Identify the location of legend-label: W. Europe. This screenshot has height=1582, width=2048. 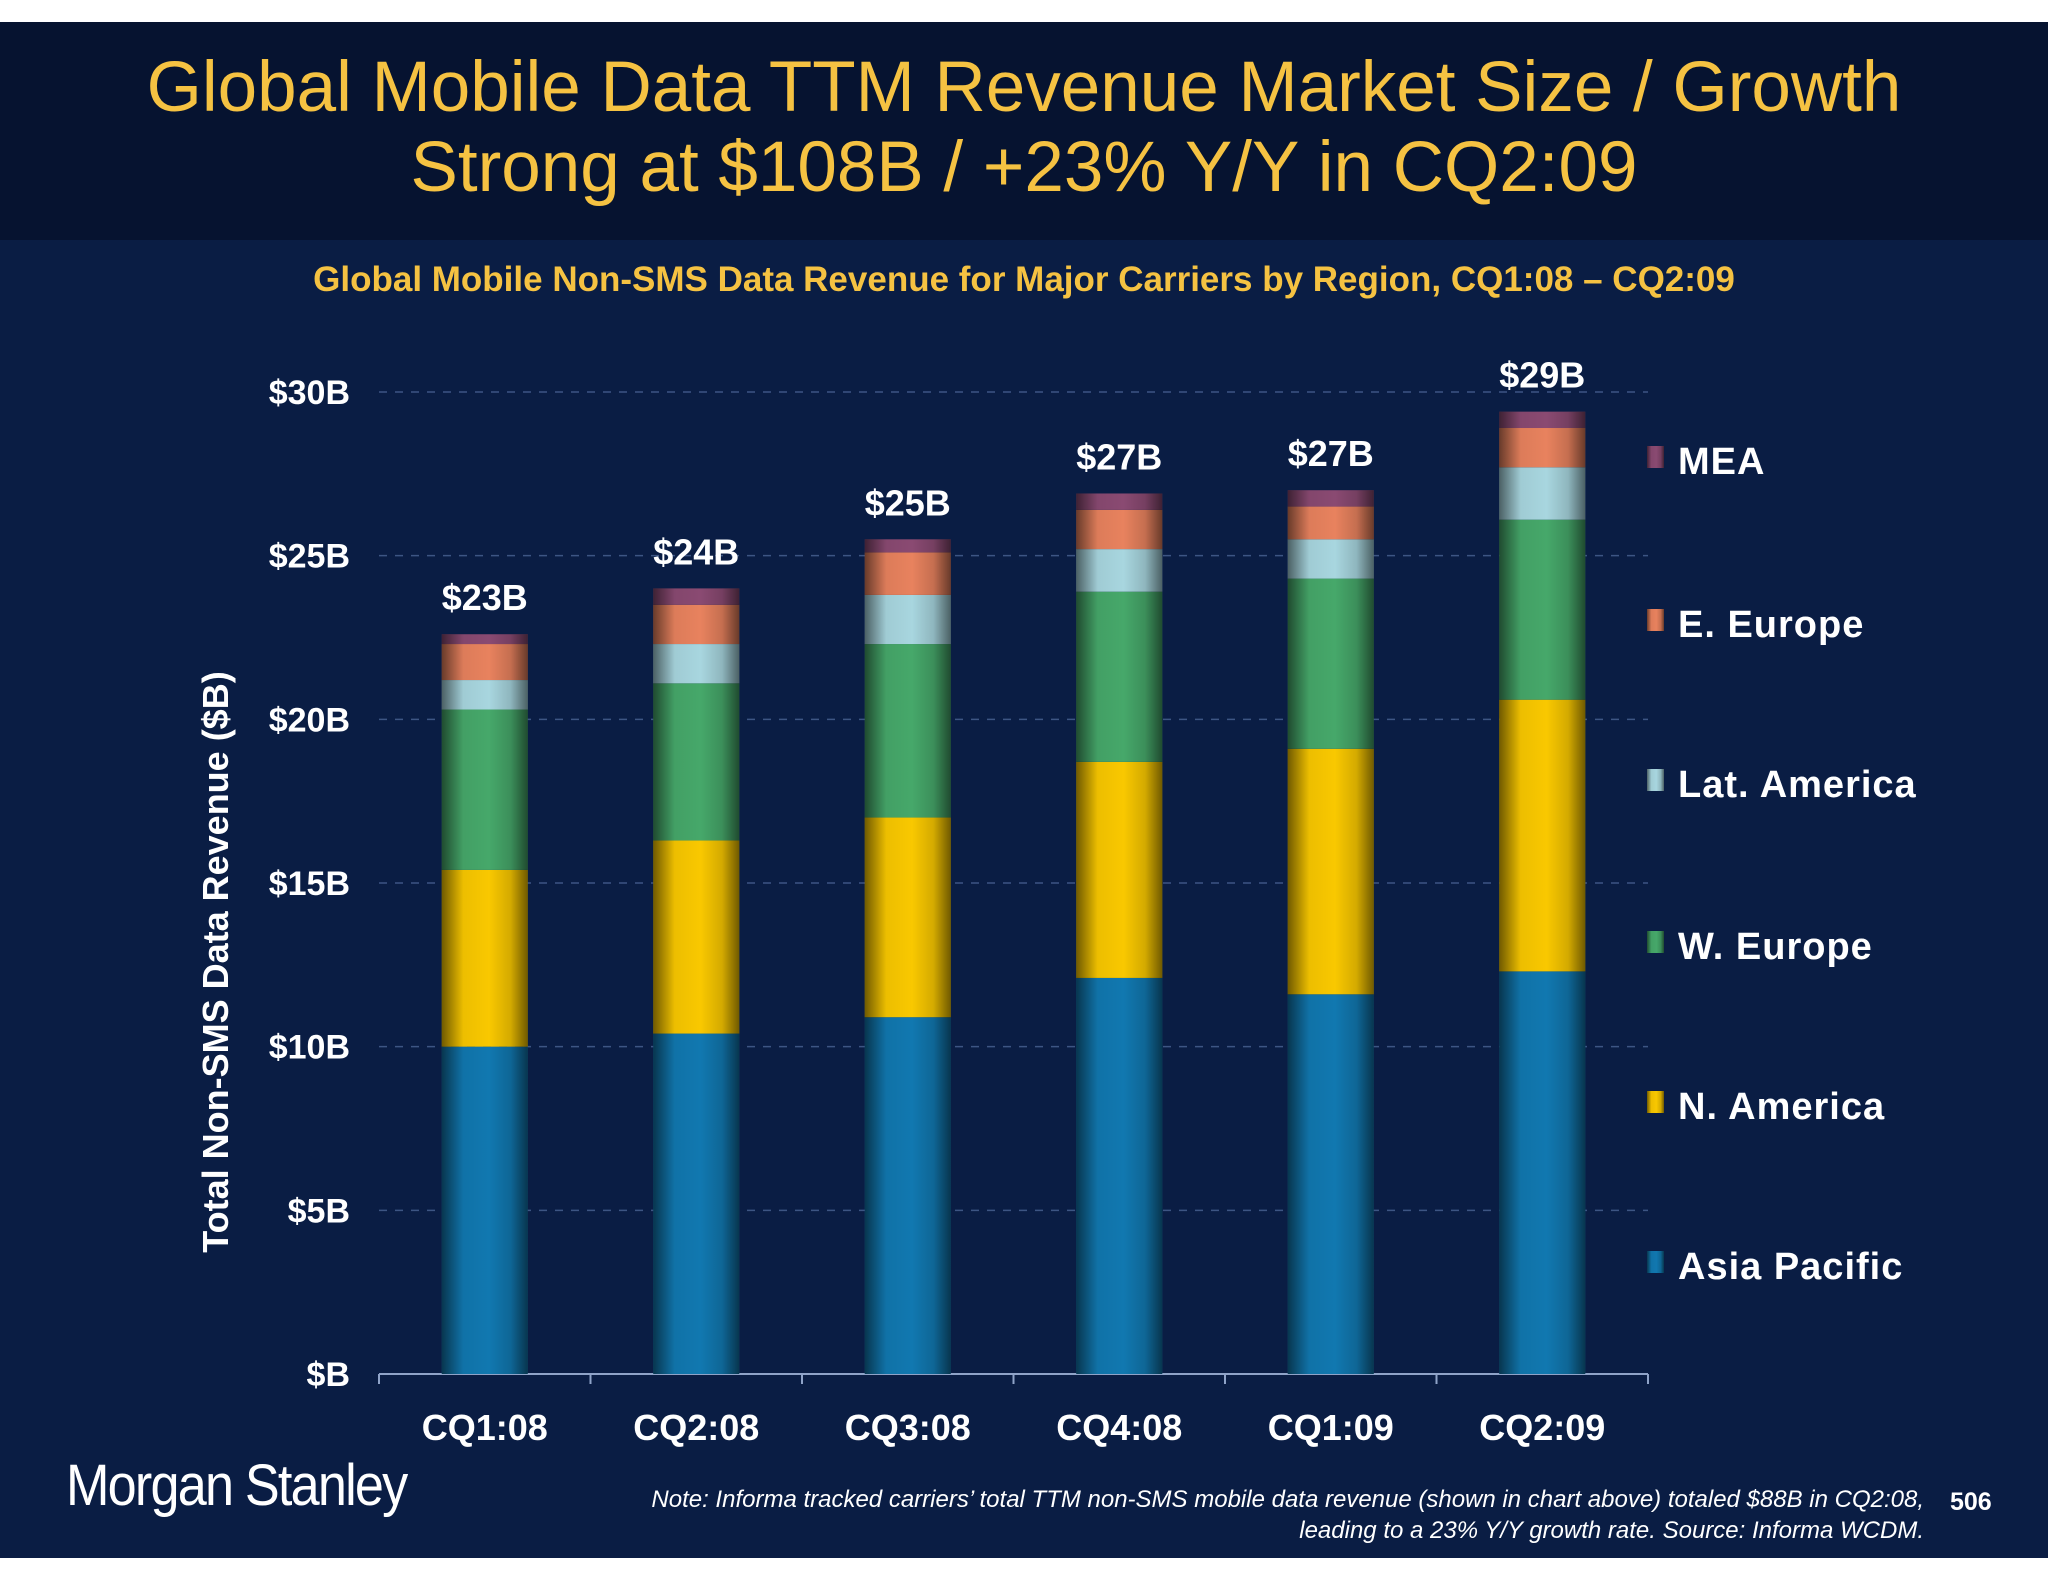
(1775, 947).